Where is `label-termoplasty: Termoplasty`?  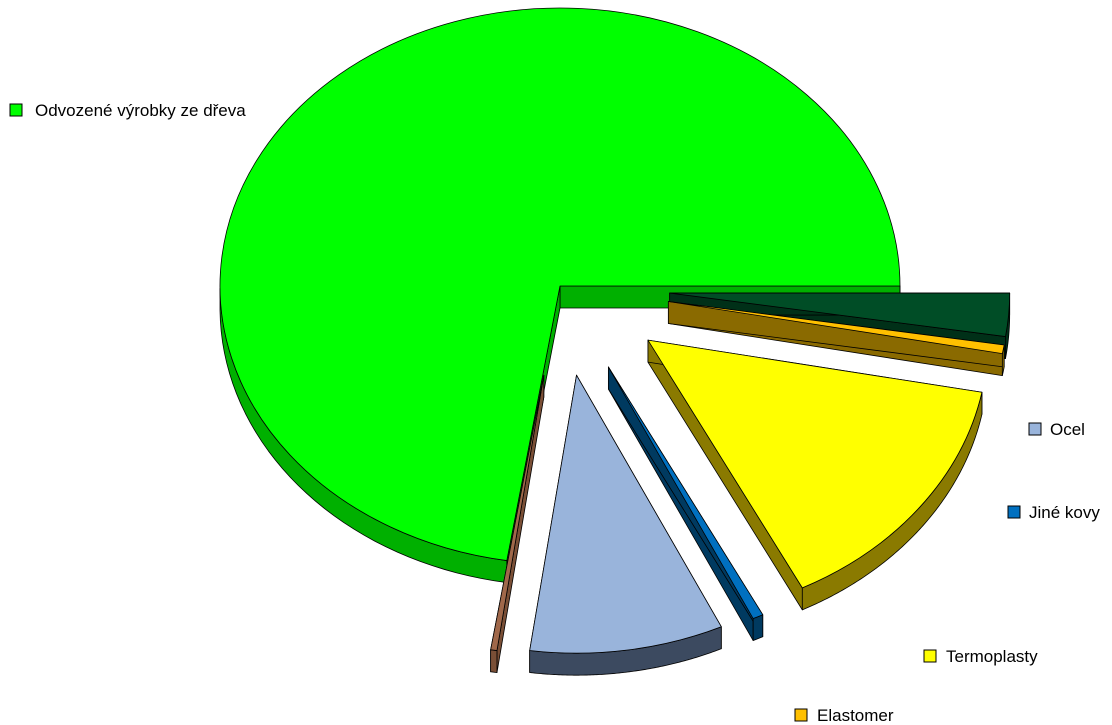 label-termoplasty: Termoplasty is located at coordinates (992, 656).